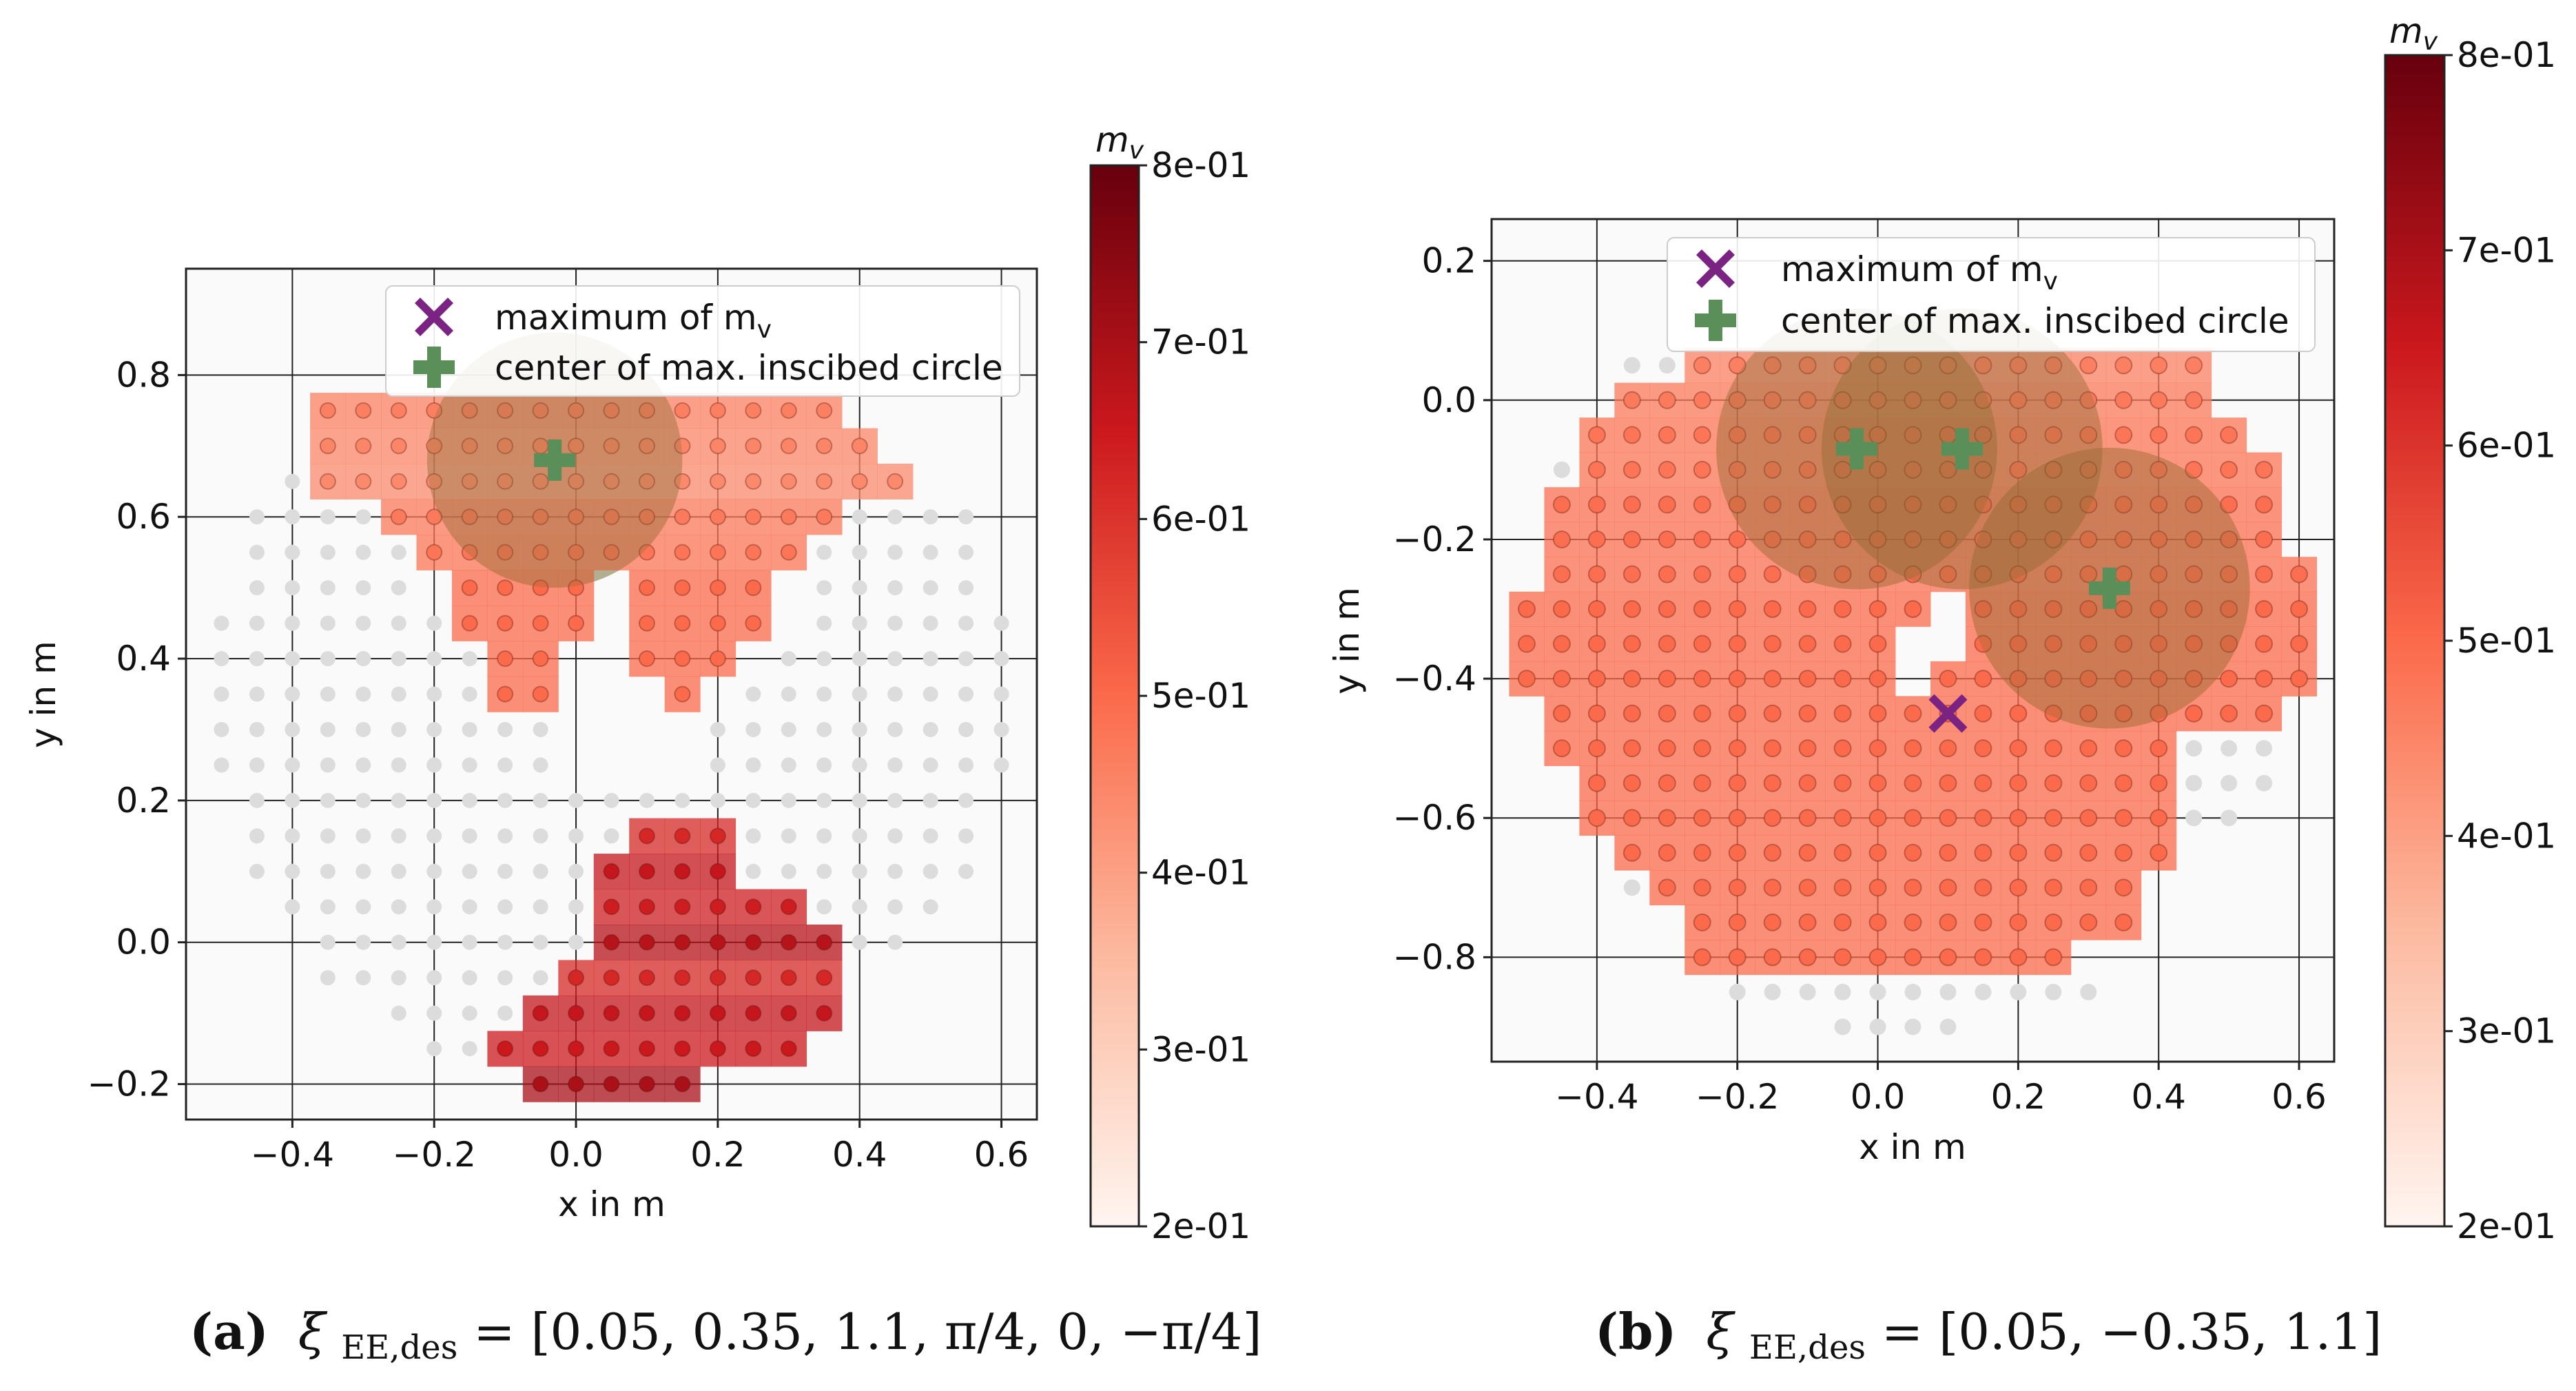  Describe the element at coordinates (1948, 713) in the screenshot. I see `maximum-marker` at that location.